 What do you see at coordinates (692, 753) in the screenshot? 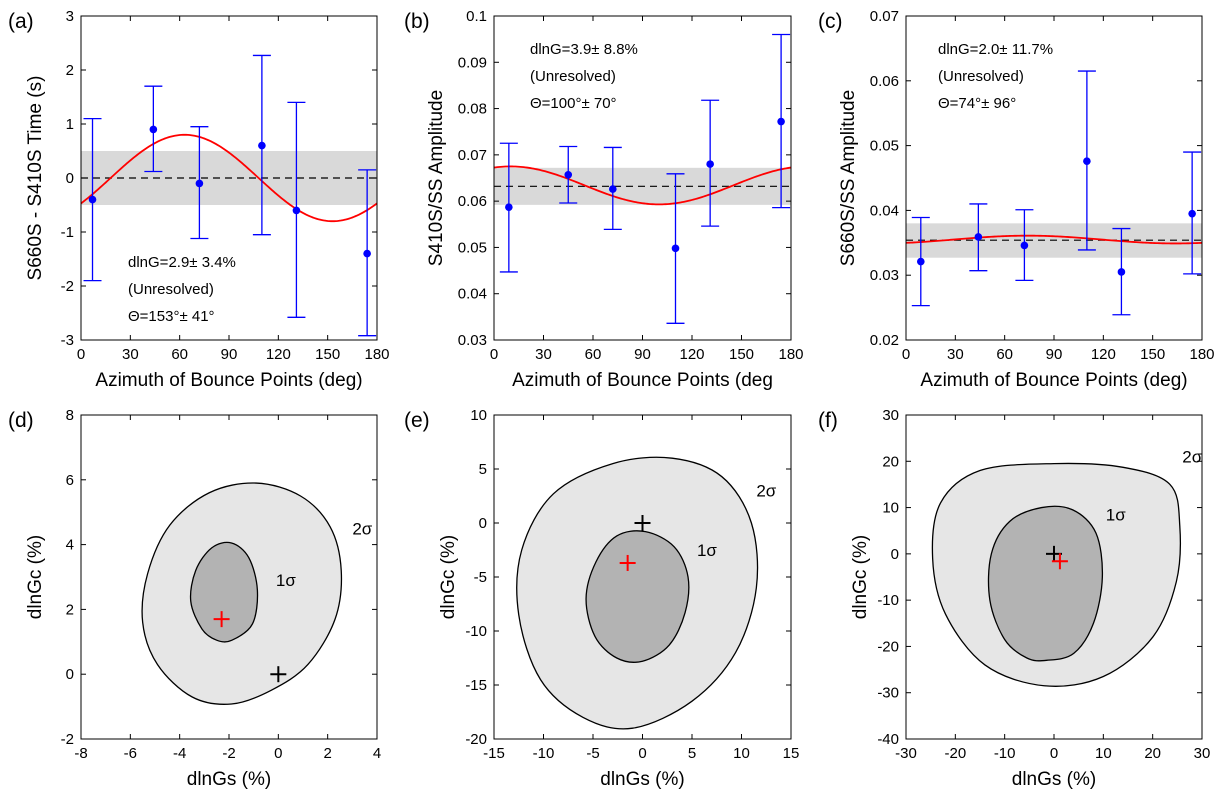
I see `x-tick-label: 5` at bounding box center [692, 753].